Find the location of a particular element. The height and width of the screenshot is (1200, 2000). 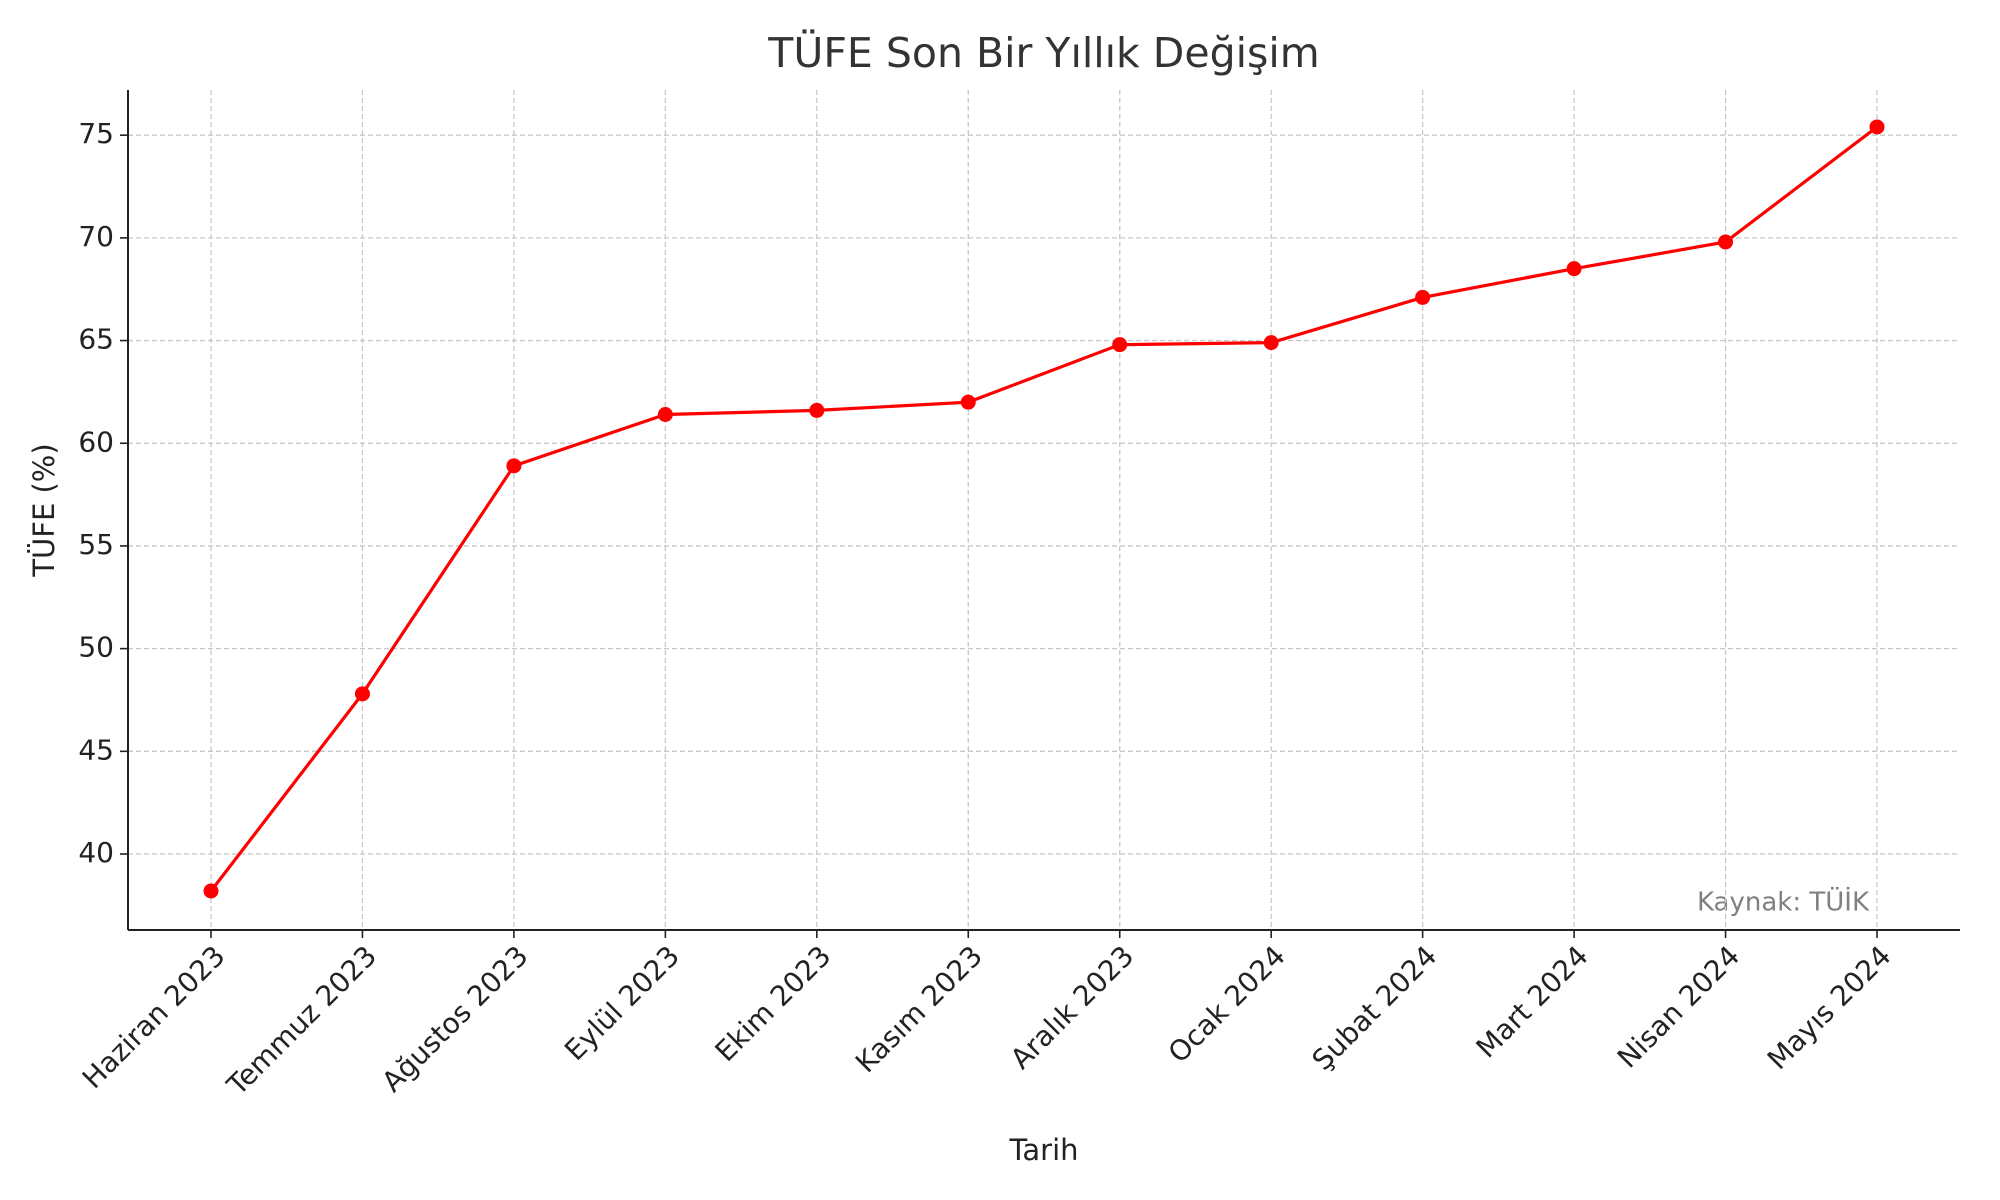

x-tick-label: Haziran 2023 is located at coordinates (154, 1017).